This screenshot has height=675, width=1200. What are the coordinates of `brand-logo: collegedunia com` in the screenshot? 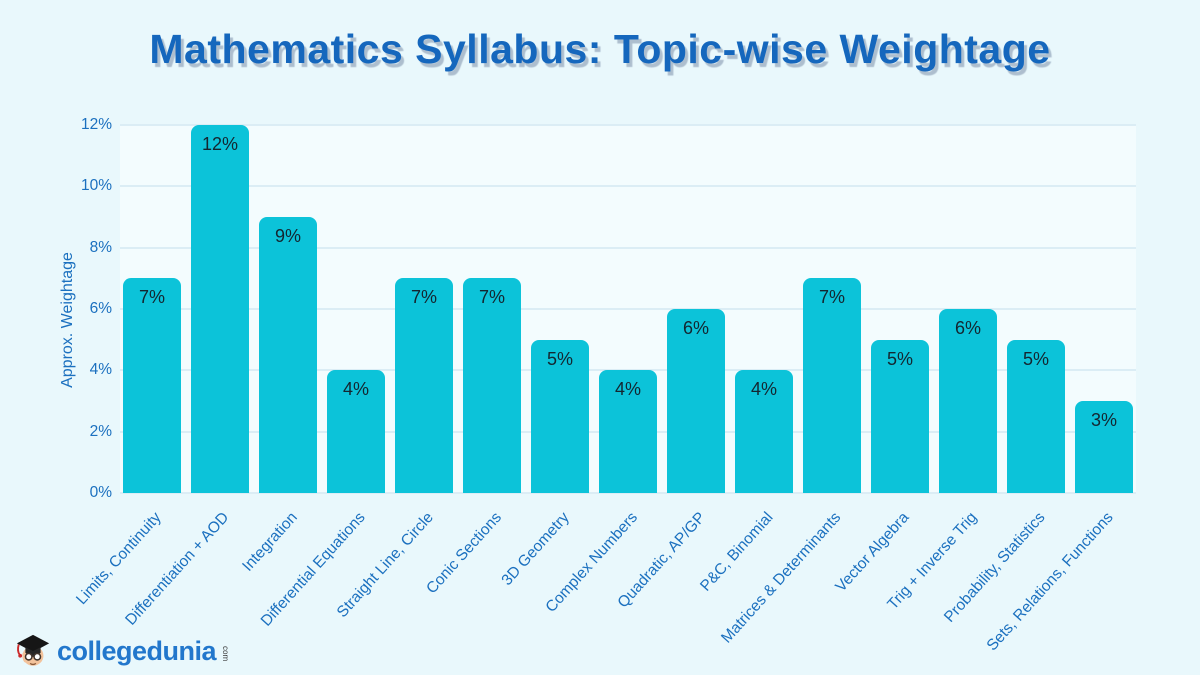 It's located at (122, 651).